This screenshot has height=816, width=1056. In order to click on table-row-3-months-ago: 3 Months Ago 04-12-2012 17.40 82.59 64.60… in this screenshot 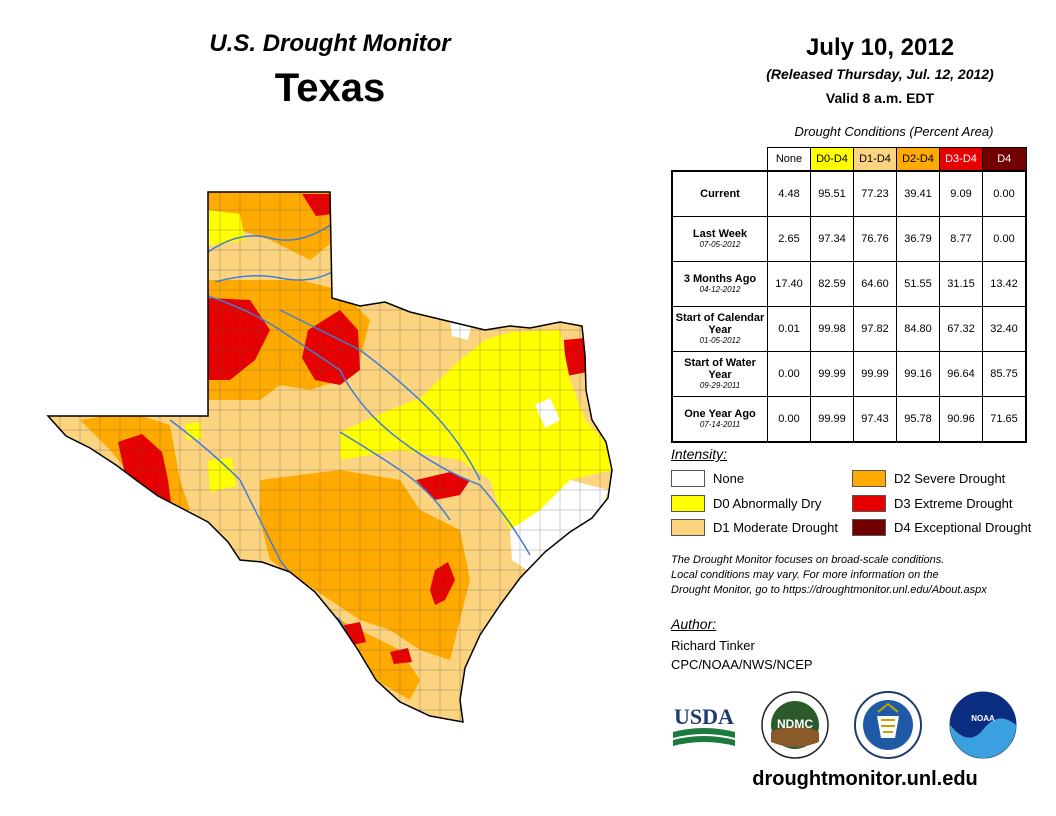, I will do `click(849, 284)`.